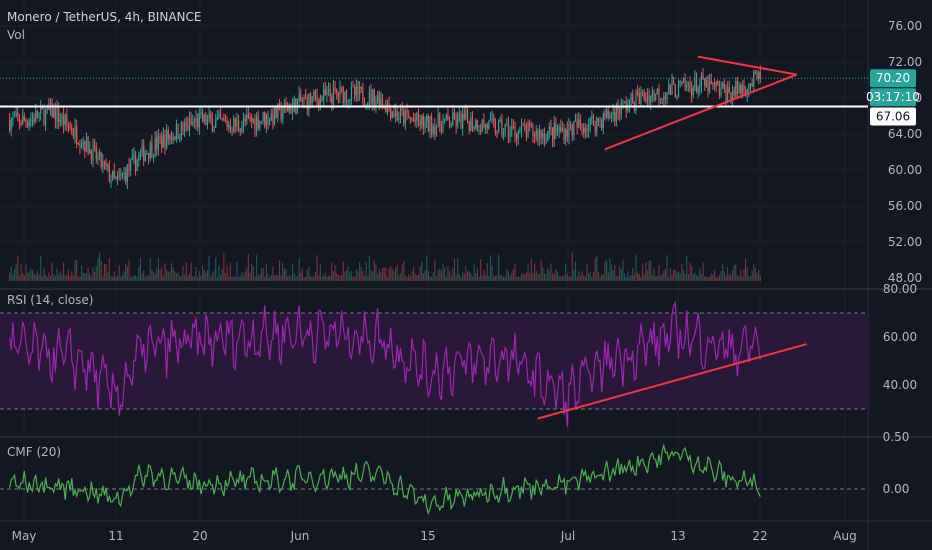 Image resolution: width=932 pixels, height=550 pixels. What do you see at coordinates (34, 452) in the screenshot?
I see `cmf-pane-label: CMF (20)` at bounding box center [34, 452].